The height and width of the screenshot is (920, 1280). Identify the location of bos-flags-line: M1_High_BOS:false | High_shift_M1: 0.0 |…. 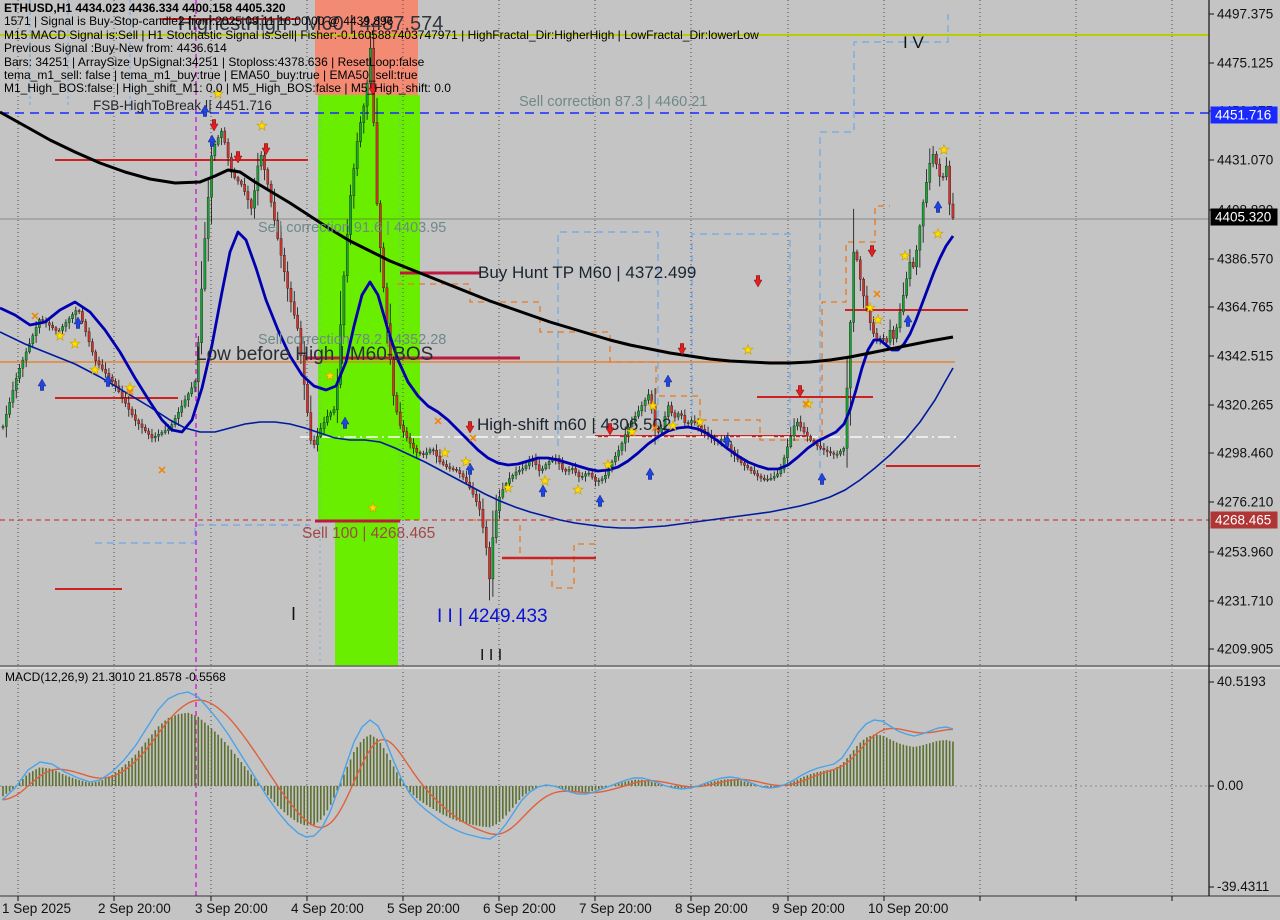
(227, 88).